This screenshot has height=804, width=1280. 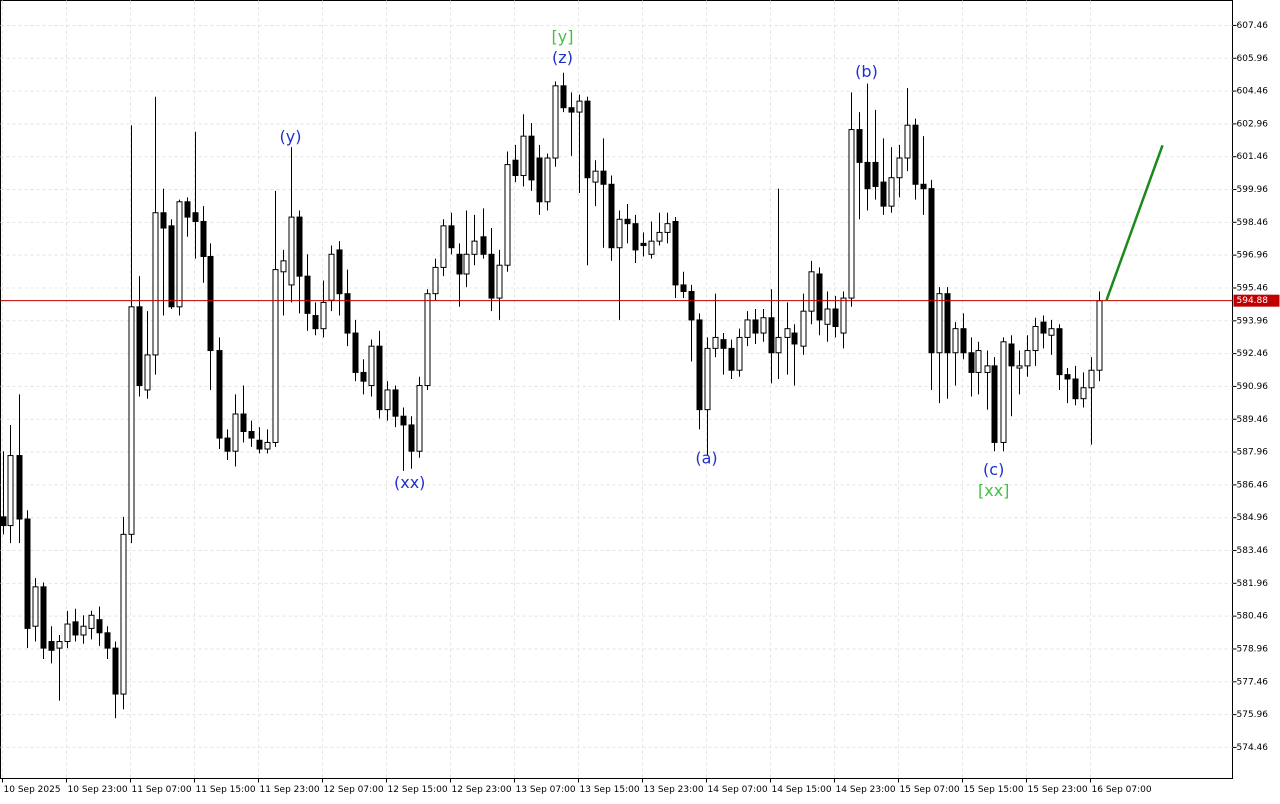 I want to click on y-tick-label: 601.46, so click(x=1253, y=157).